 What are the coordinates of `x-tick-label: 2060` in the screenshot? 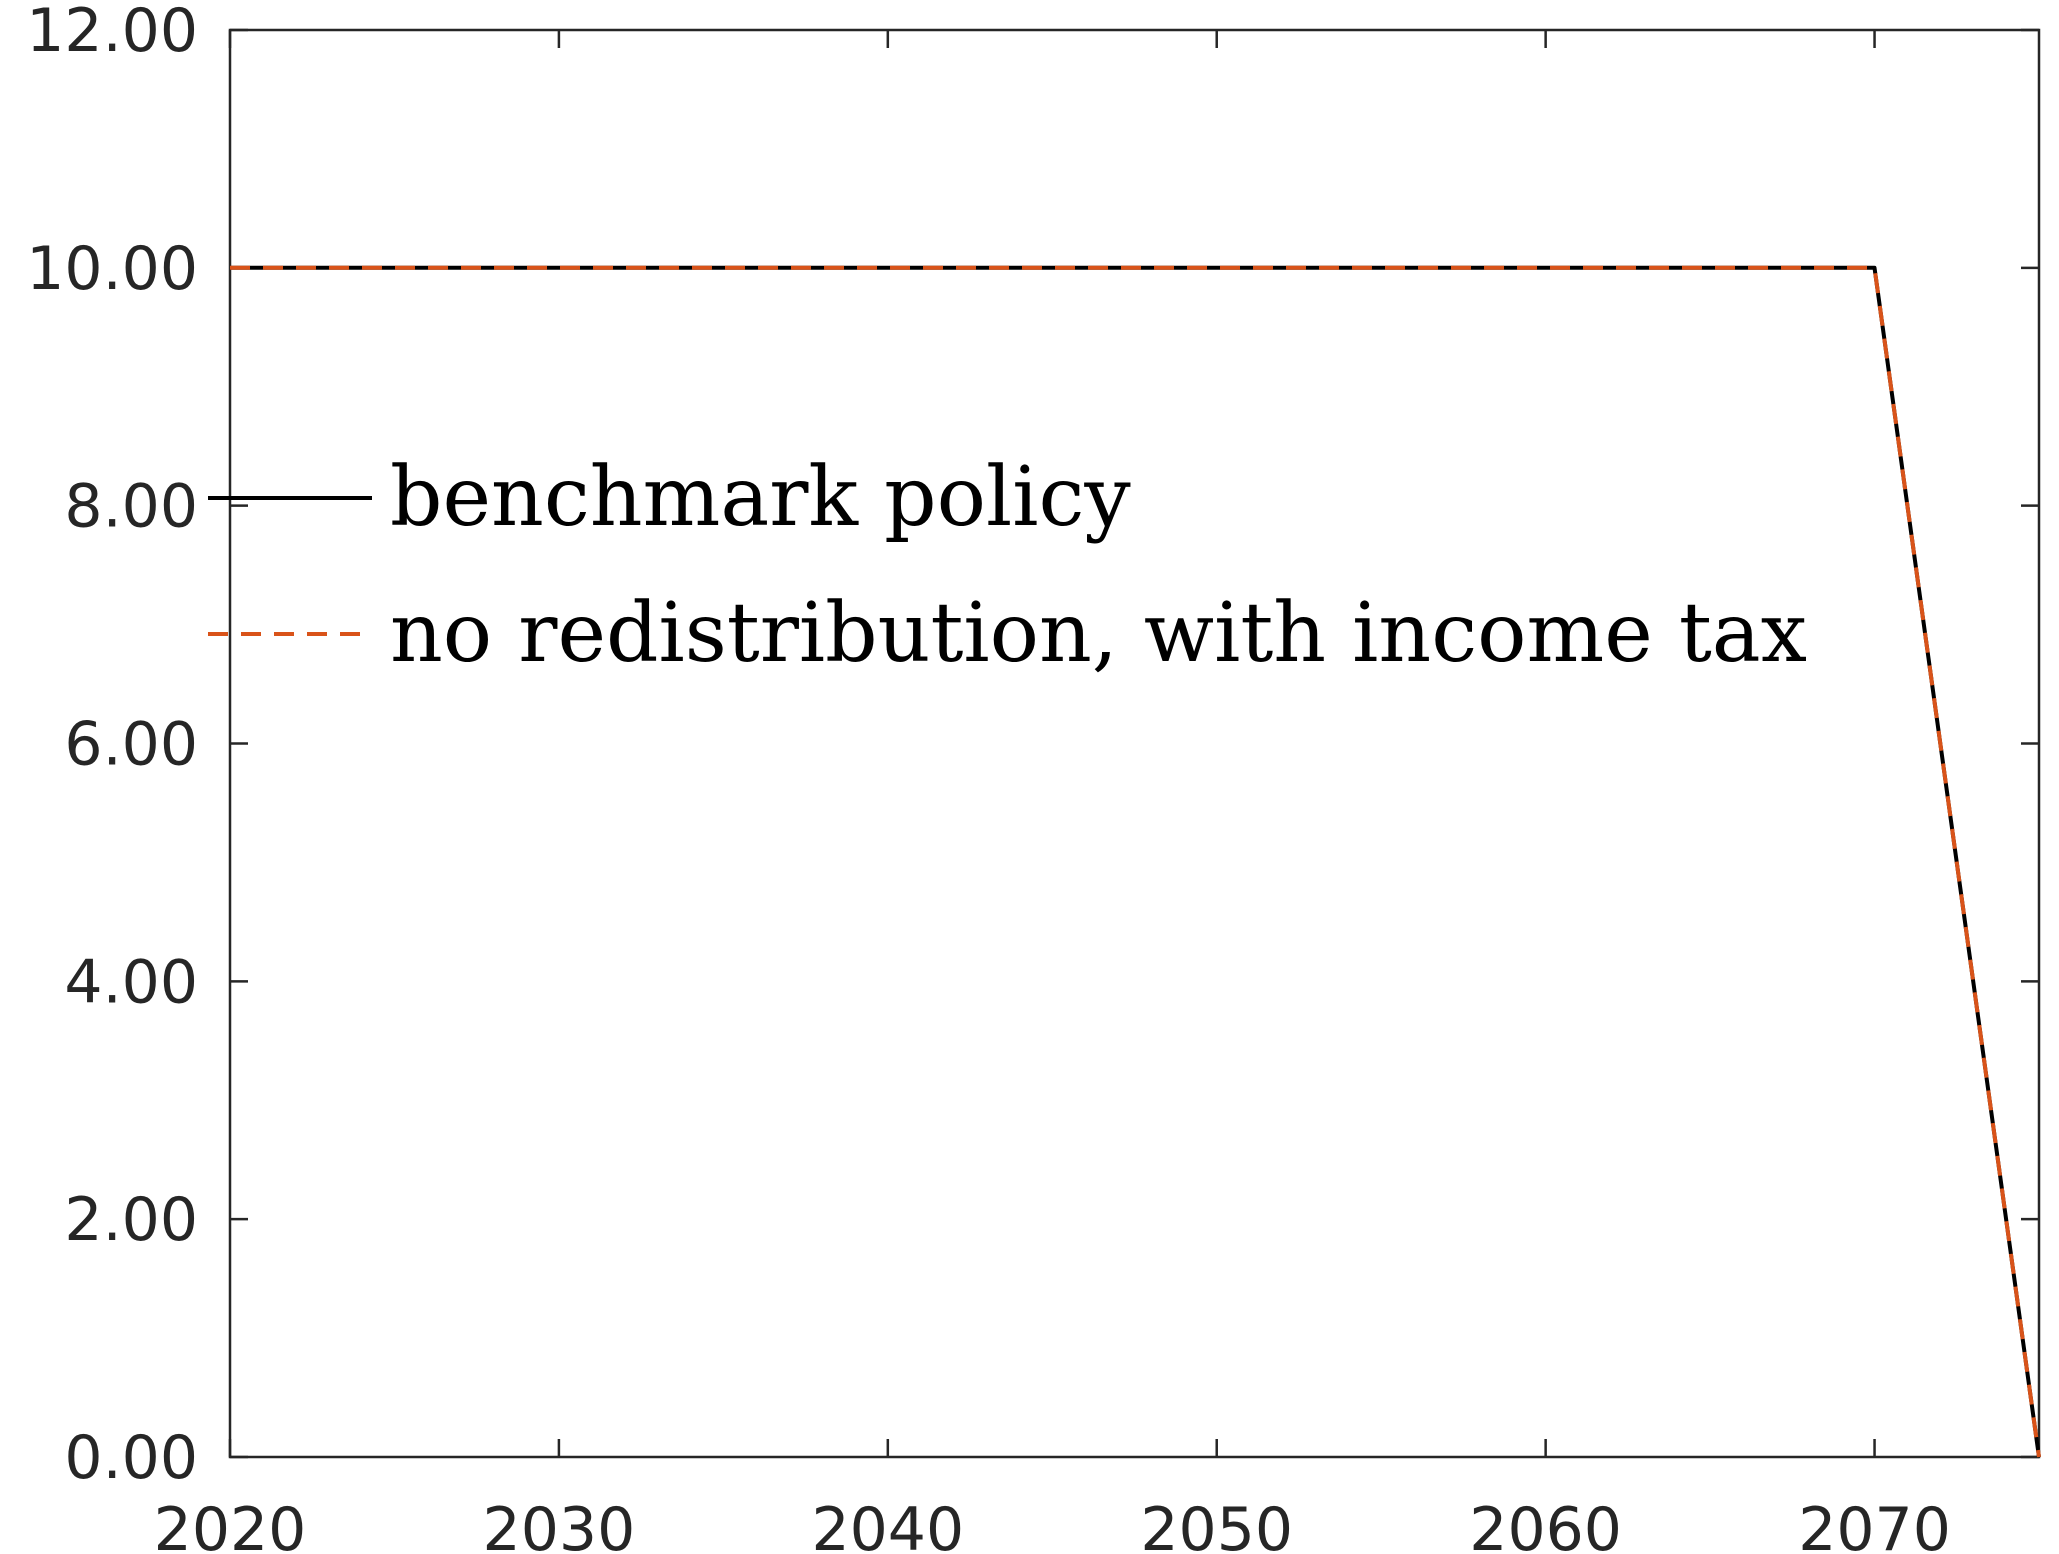 It's located at (1545, 1524).